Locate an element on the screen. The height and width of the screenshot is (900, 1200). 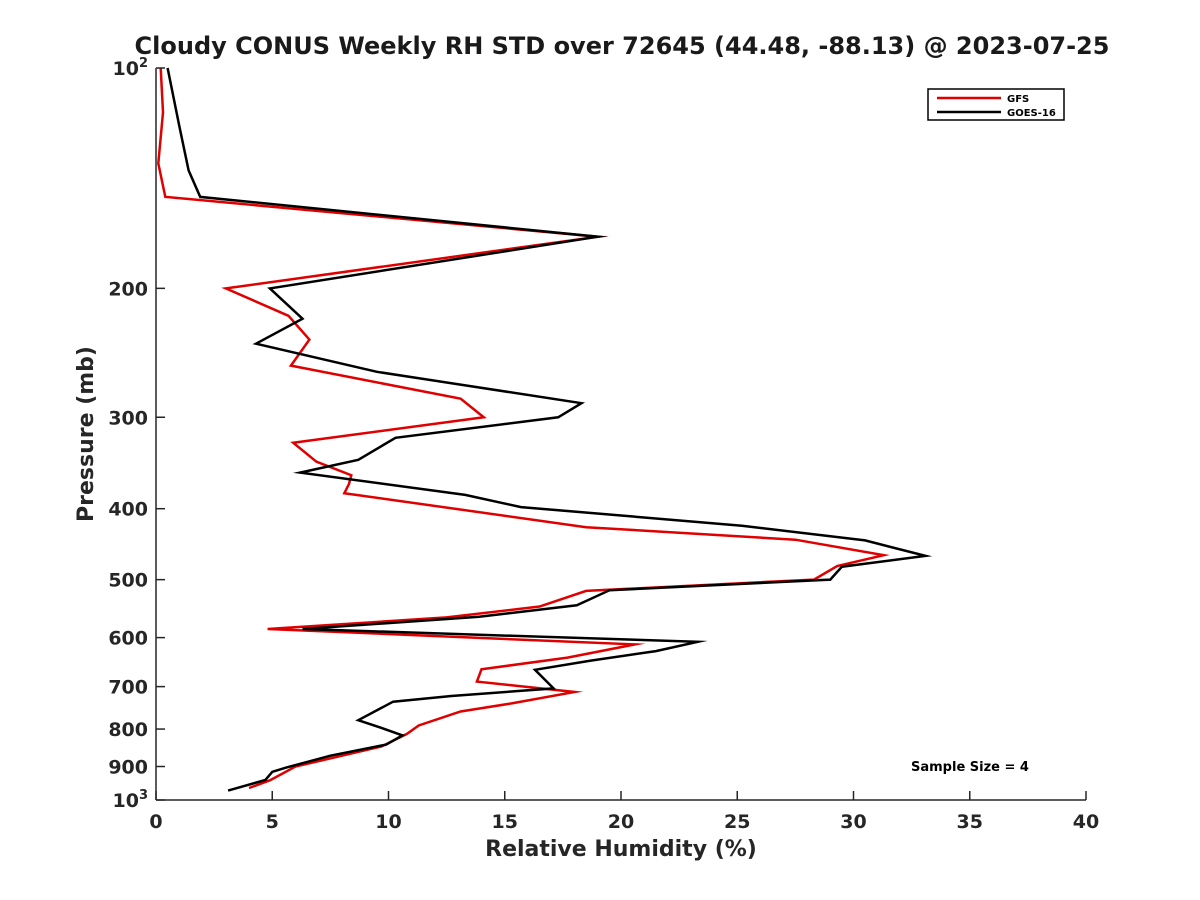
legend-box is located at coordinates (996, 104).